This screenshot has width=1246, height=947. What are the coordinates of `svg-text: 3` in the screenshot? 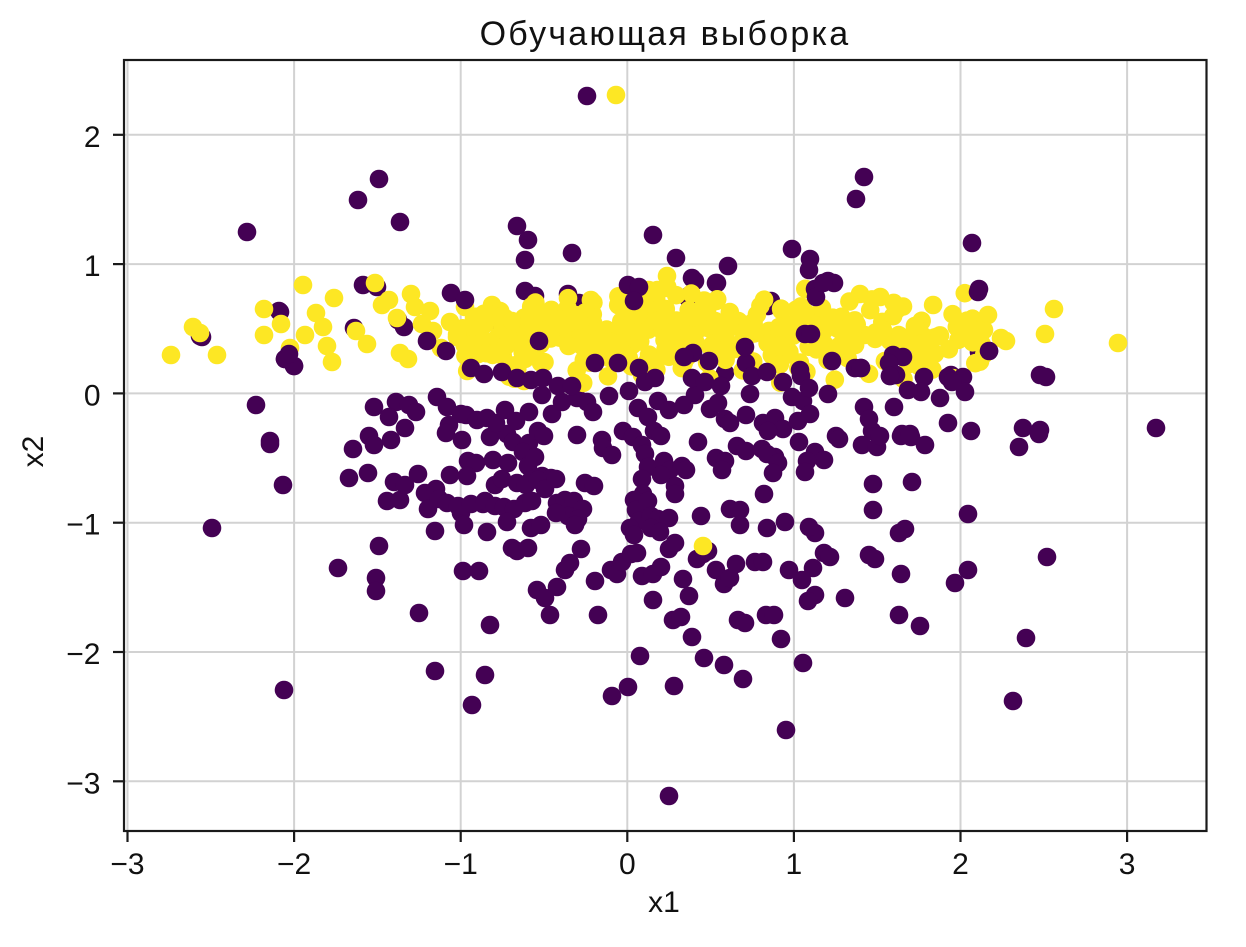 It's located at (1127, 864).